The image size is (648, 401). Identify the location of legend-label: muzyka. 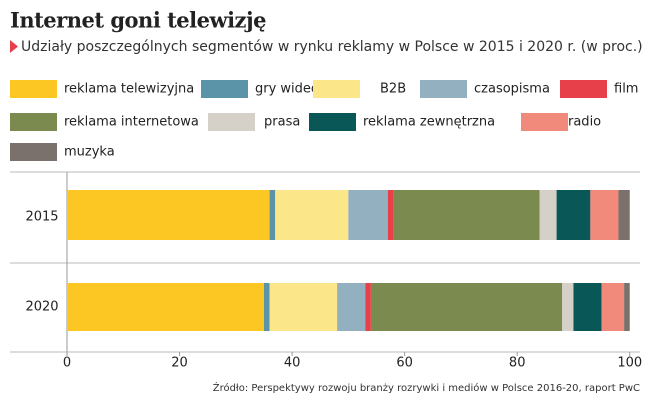
(89, 152).